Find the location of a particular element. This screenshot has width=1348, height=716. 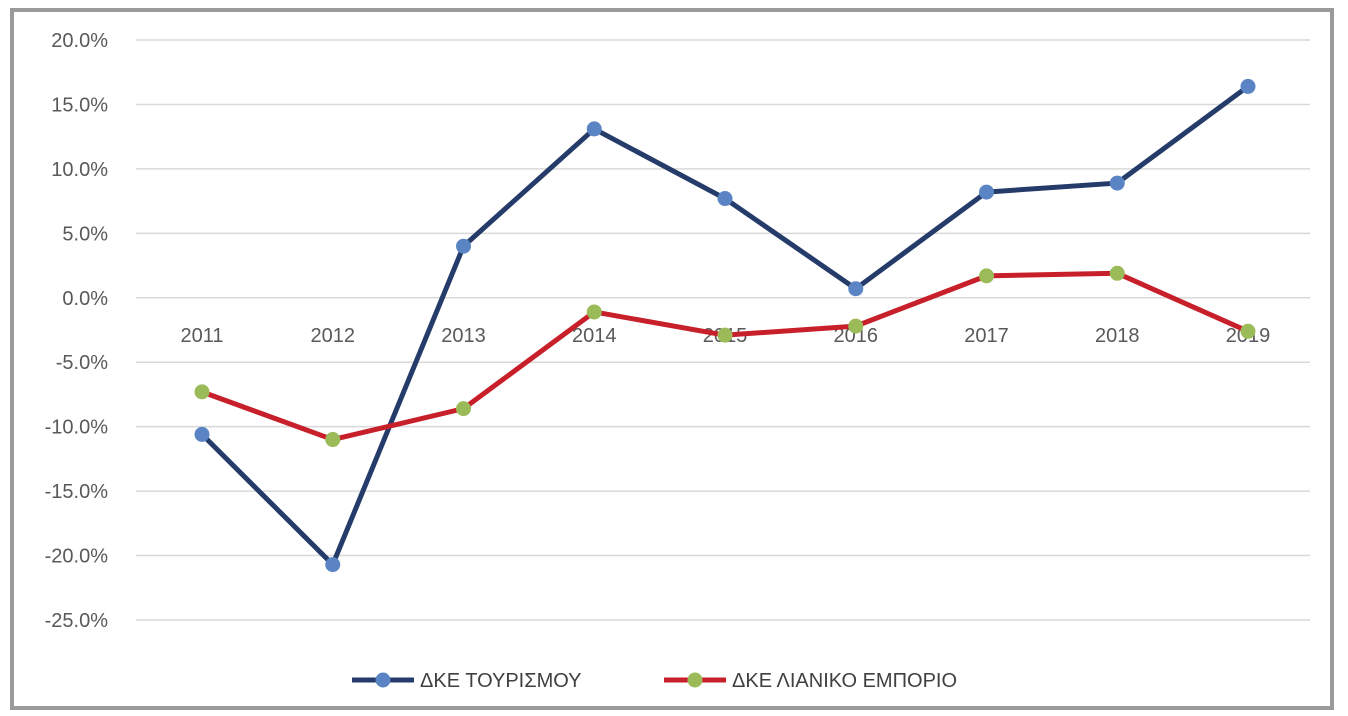

y-tick-label: 20.0% is located at coordinates (79, 41).